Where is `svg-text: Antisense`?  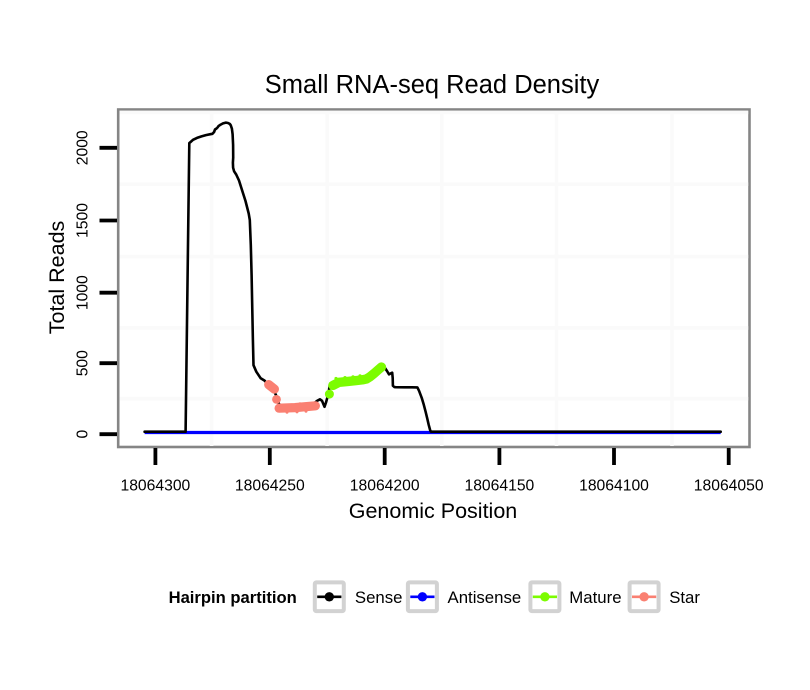 svg-text: Antisense is located at coordinates (485, 597).